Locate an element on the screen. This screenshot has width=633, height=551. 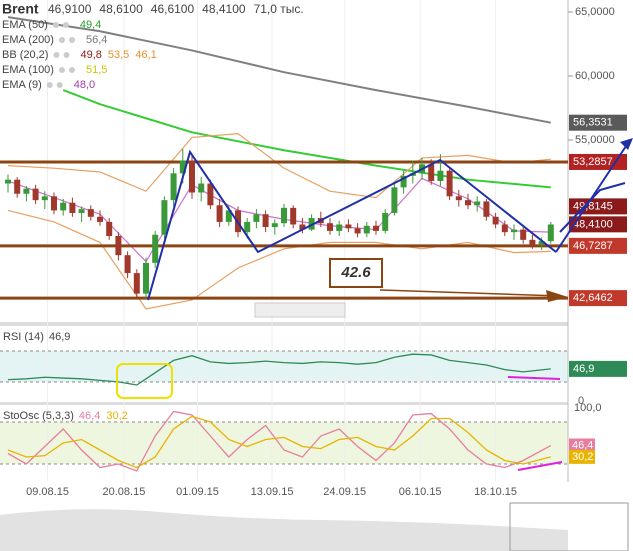
legend-value: 46,1 is located at coordinates (145, 55).